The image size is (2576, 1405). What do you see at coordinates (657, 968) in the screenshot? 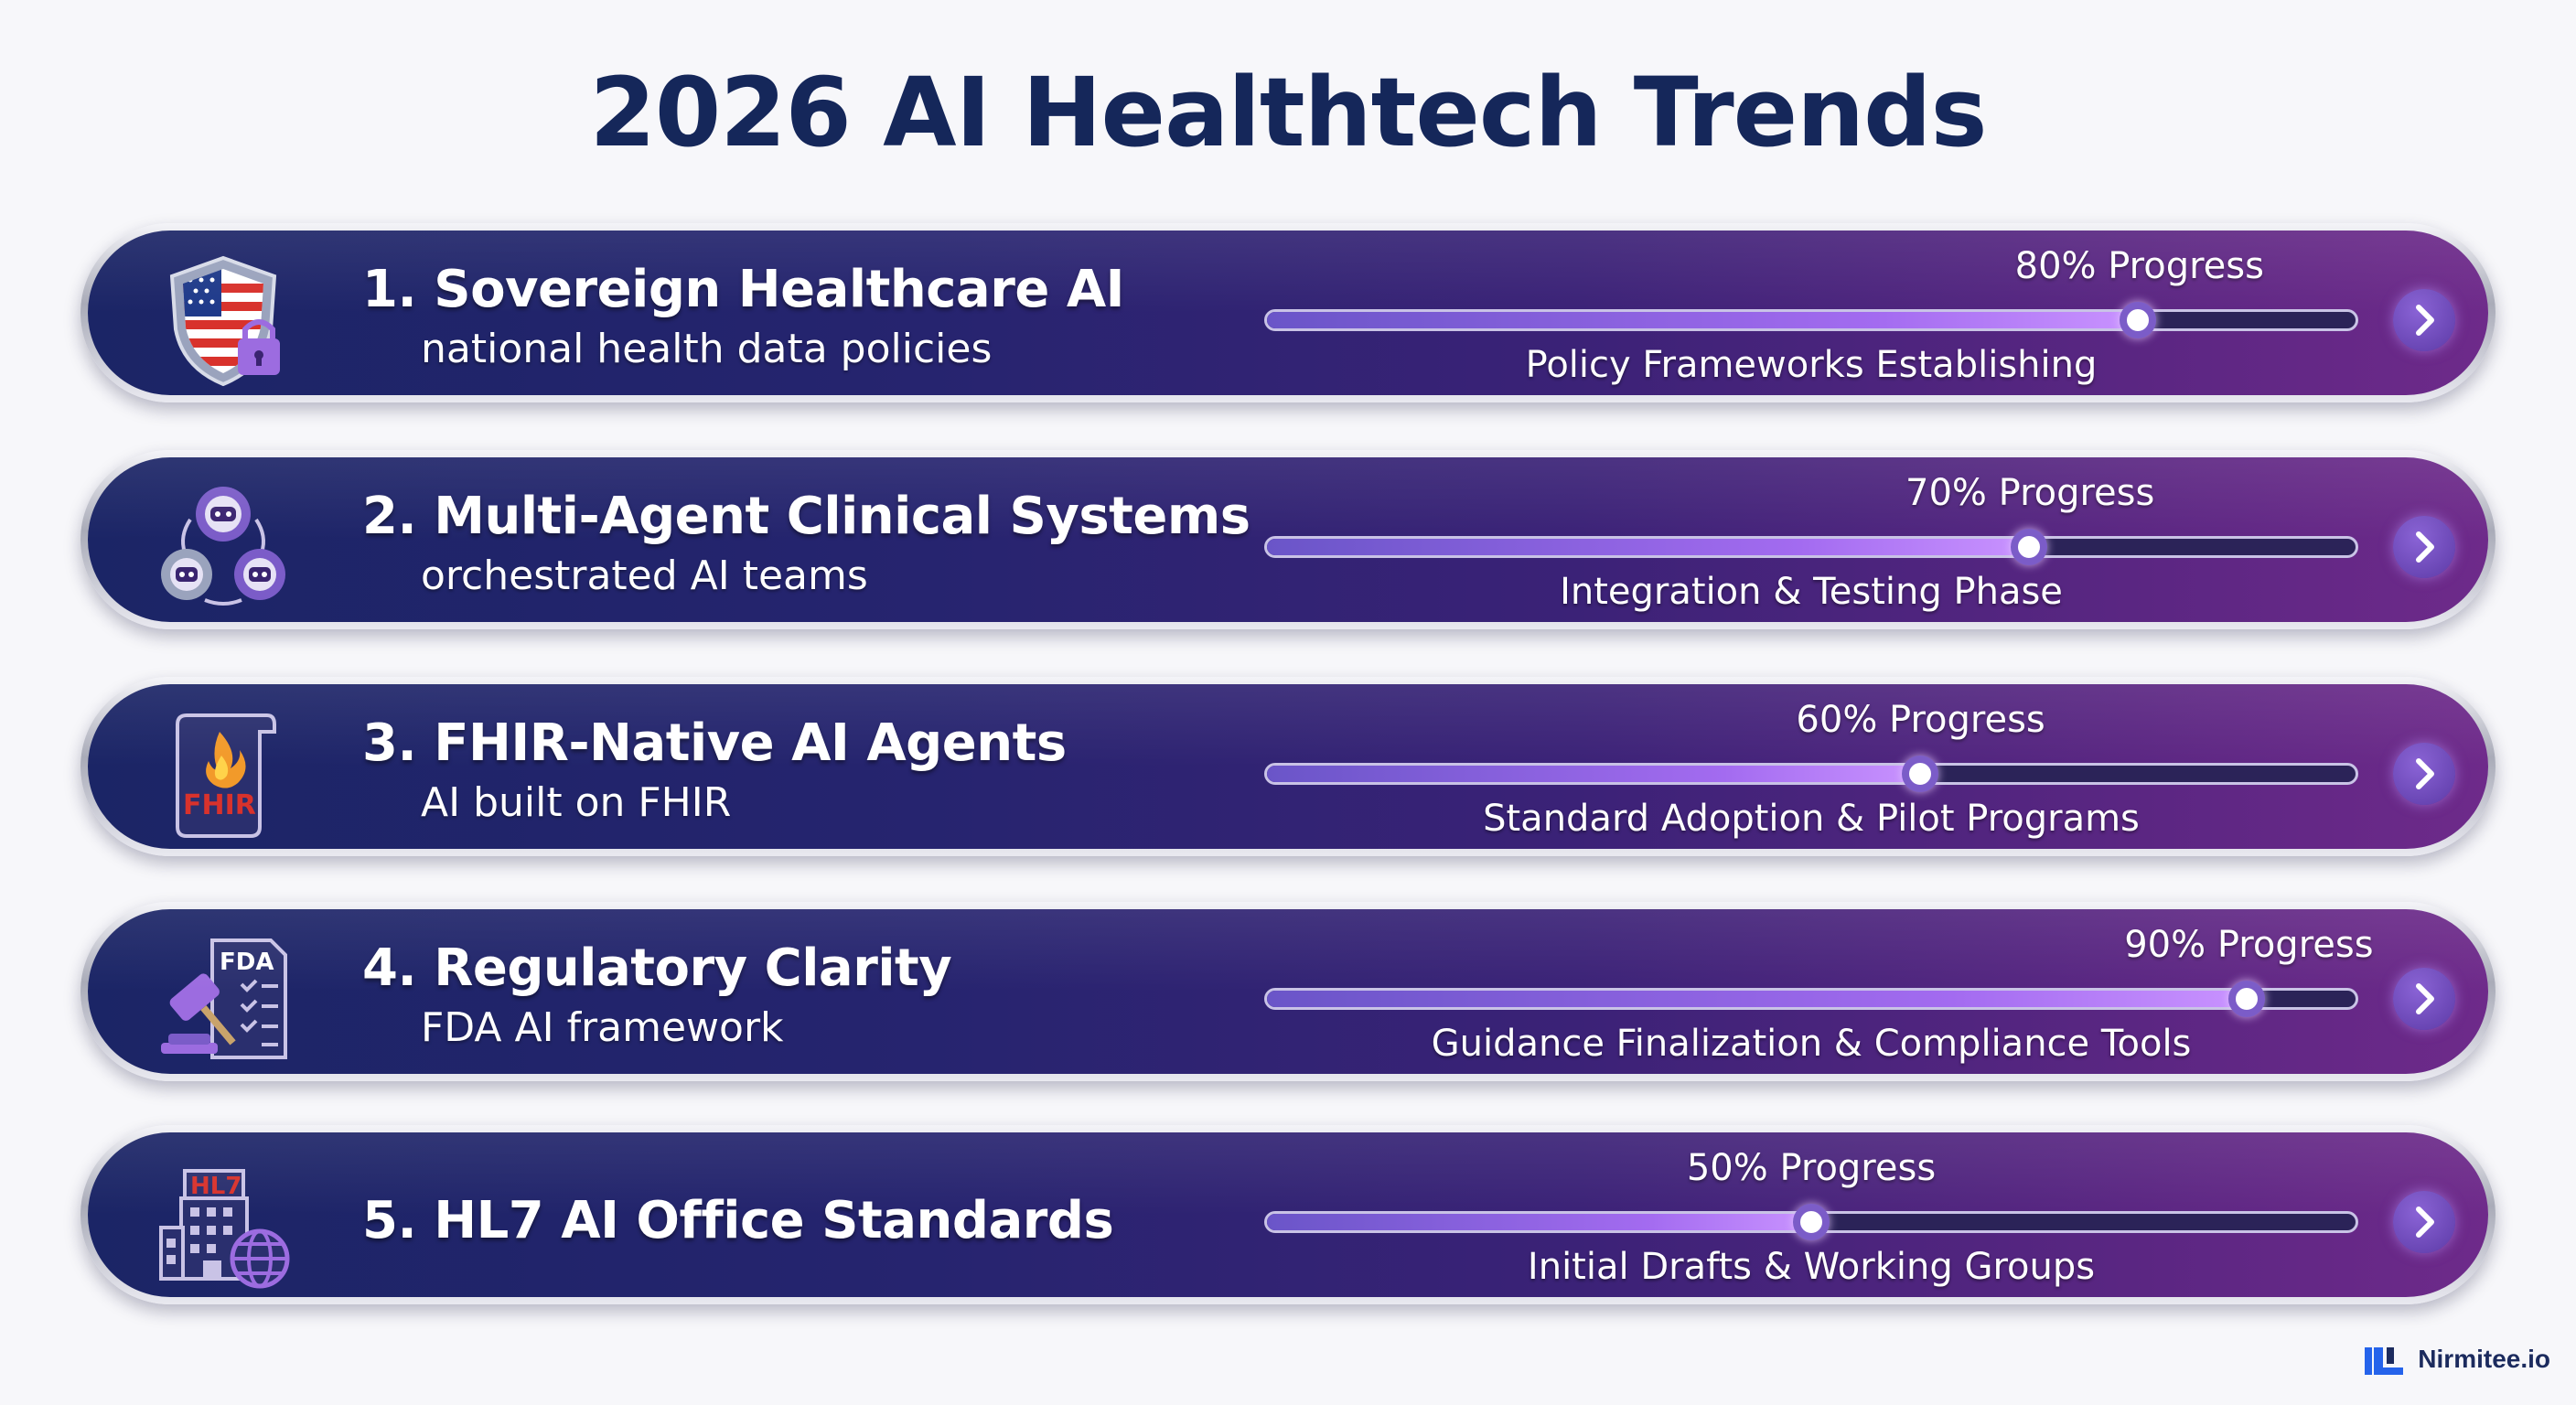
I see `trend-title: 4. Regulatory Clarity` at bounding box center [657, 968].